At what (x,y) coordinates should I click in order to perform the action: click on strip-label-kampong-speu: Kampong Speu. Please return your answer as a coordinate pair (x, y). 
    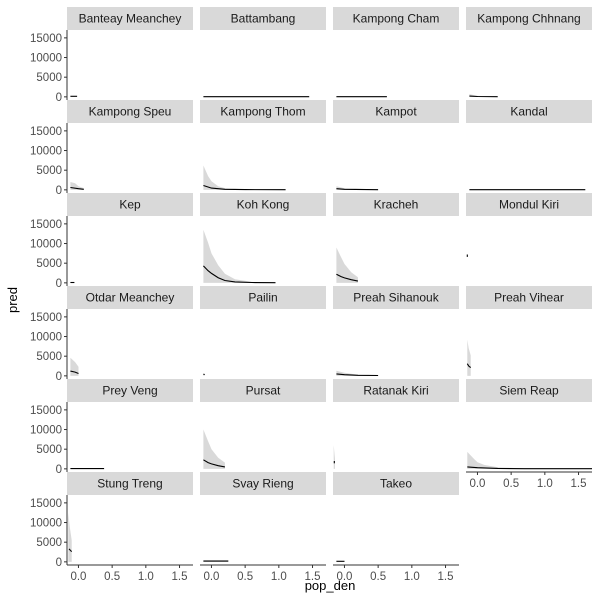
    Looking at the image, I should click on (130, 112).